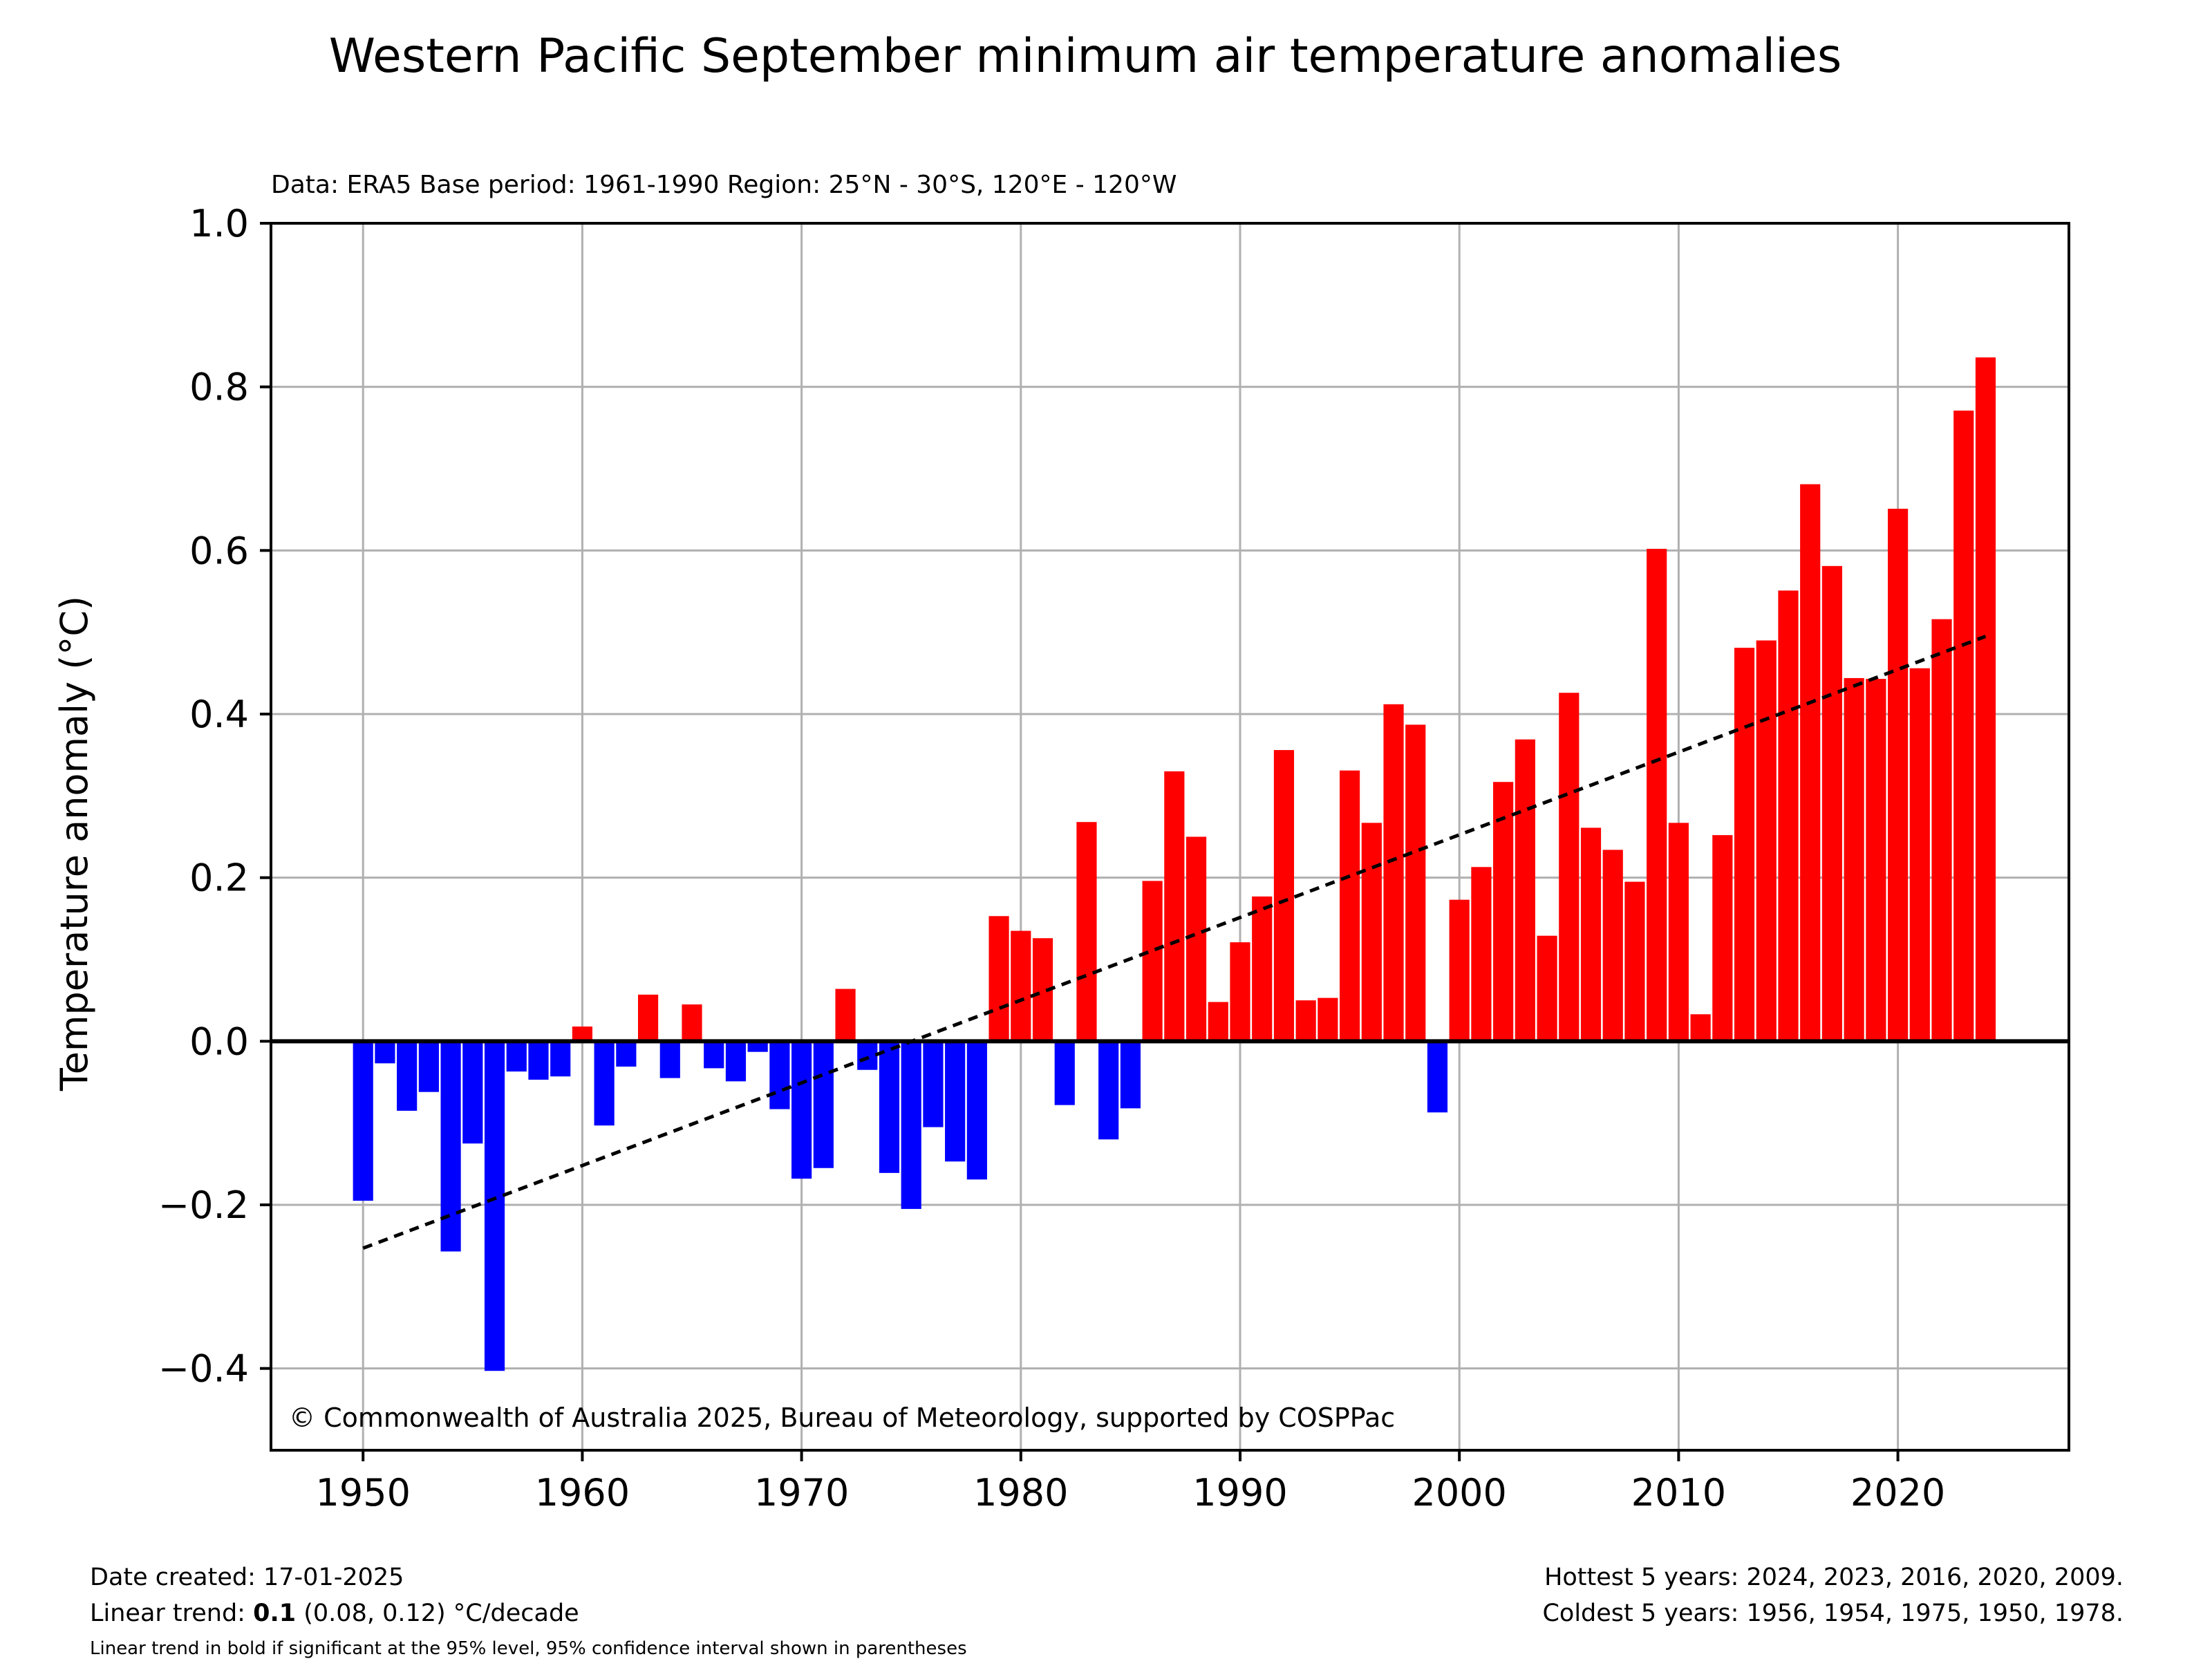 The height and width of the screenshot is (1659, 2212). Describe the element at coordinates (801, 1110) in the screenshot. I see `bar-1970` at that location.